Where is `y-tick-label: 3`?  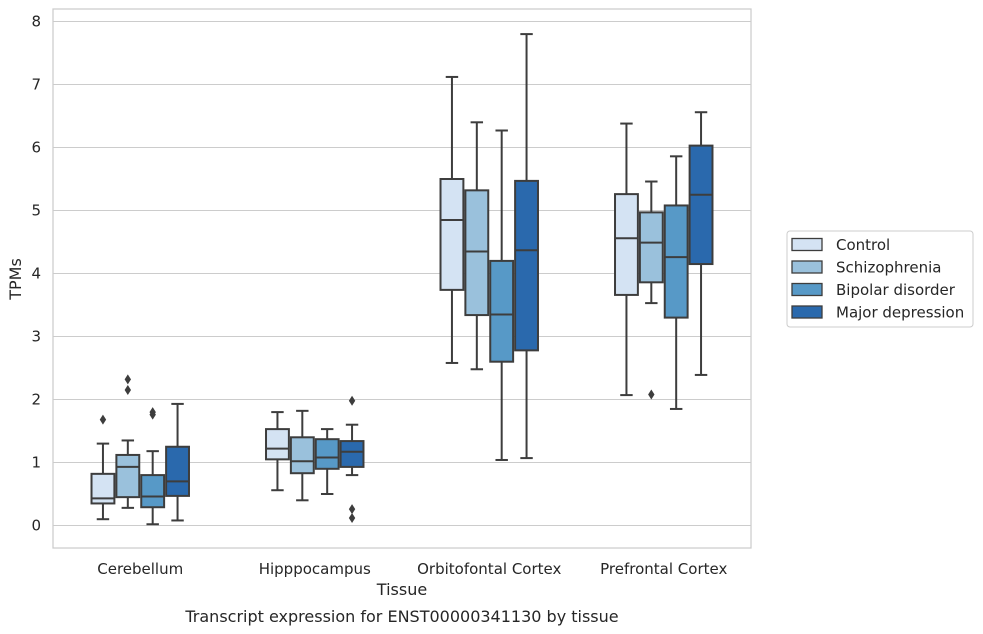
y-tick-label: 3 is located at coordinates (36, 337).